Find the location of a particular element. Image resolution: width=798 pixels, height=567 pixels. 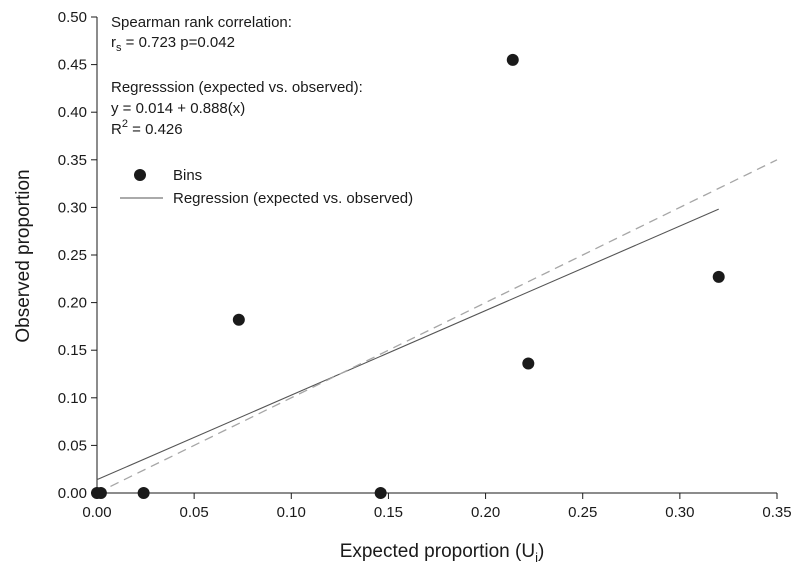

x-tick-label: 0.10 is located at coordinates (291, 512).